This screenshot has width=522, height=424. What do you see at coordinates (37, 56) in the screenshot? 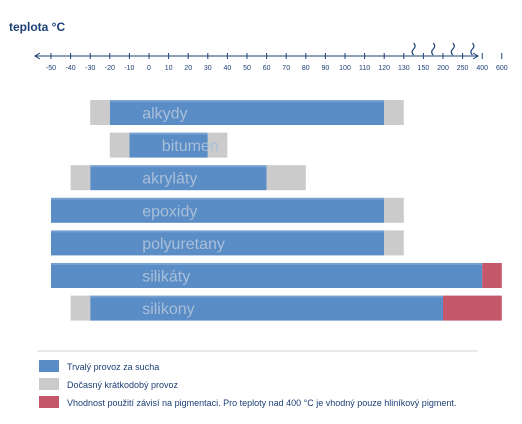
I see `axis-arrow-left` at bounding box center [37, 56].